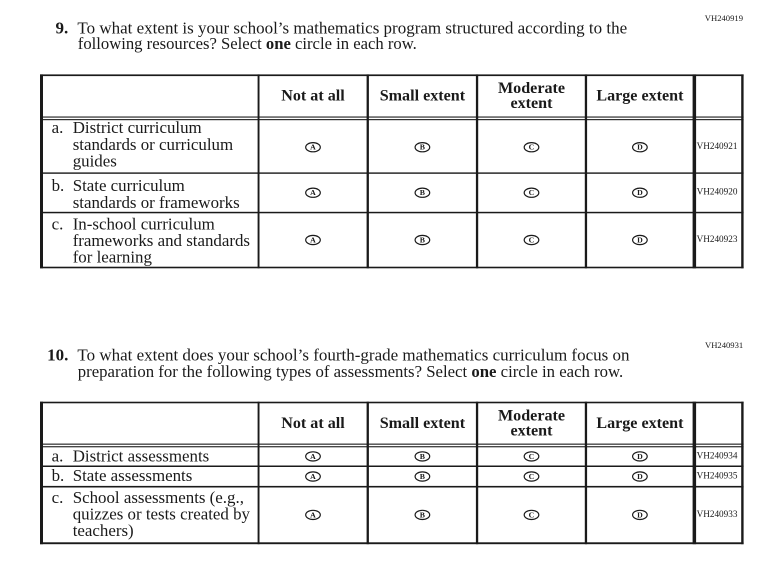 The width and height of the screenshot is (768, 579). What do you see at coordinates (717, 192) in the screenshot?
I see `svg-text: VH240920` at bounding box center [717, 192].